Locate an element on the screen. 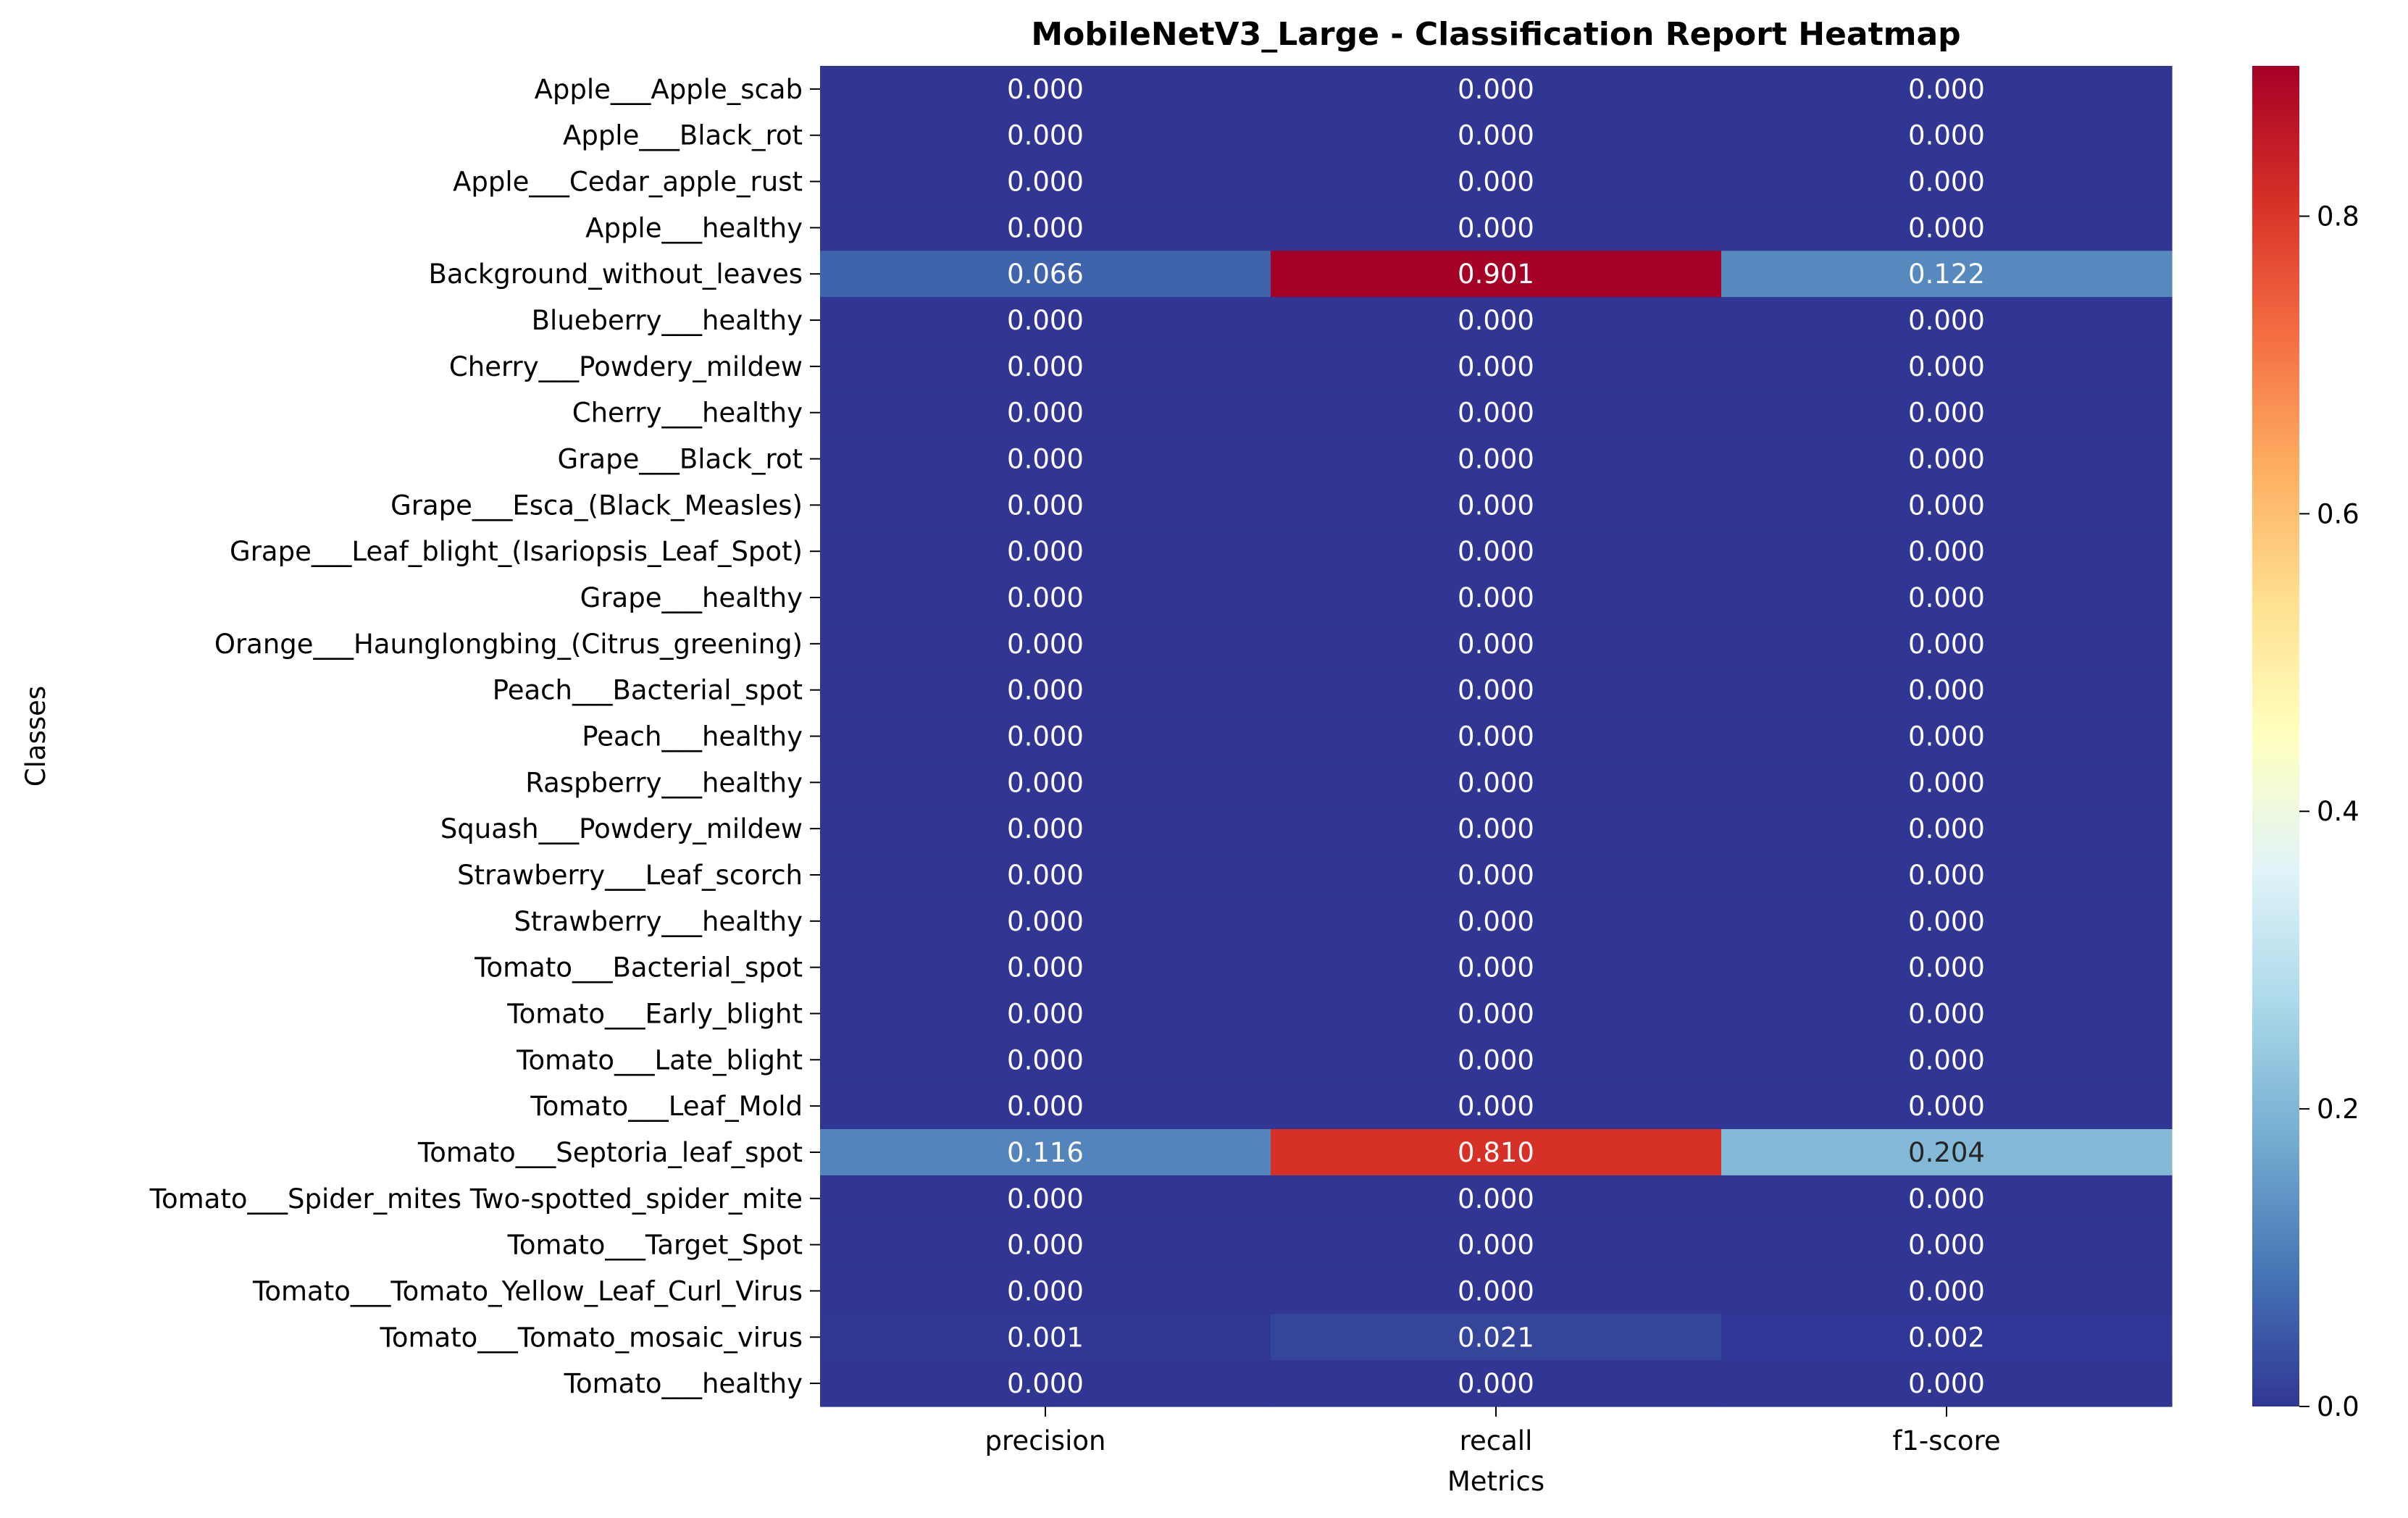 This screenshot has height=1518, width=2408. x-tick-label: precision is located at coordinates (1045, 1441).